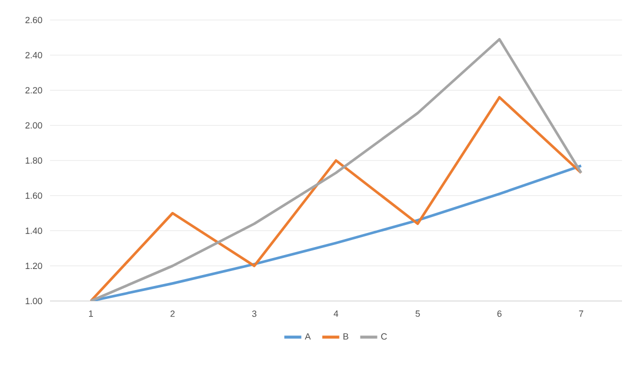 The height and width of the screenshot is (384, 640). What do you see at coordinates (418, 313) in the screenshot?
I see `x-tick-label: 5` at bounding box center [418, 313].